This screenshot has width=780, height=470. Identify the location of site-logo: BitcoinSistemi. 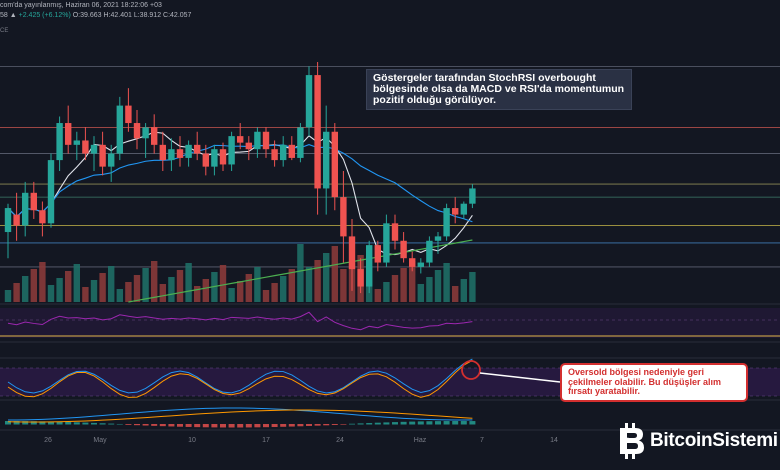
(697, 441).